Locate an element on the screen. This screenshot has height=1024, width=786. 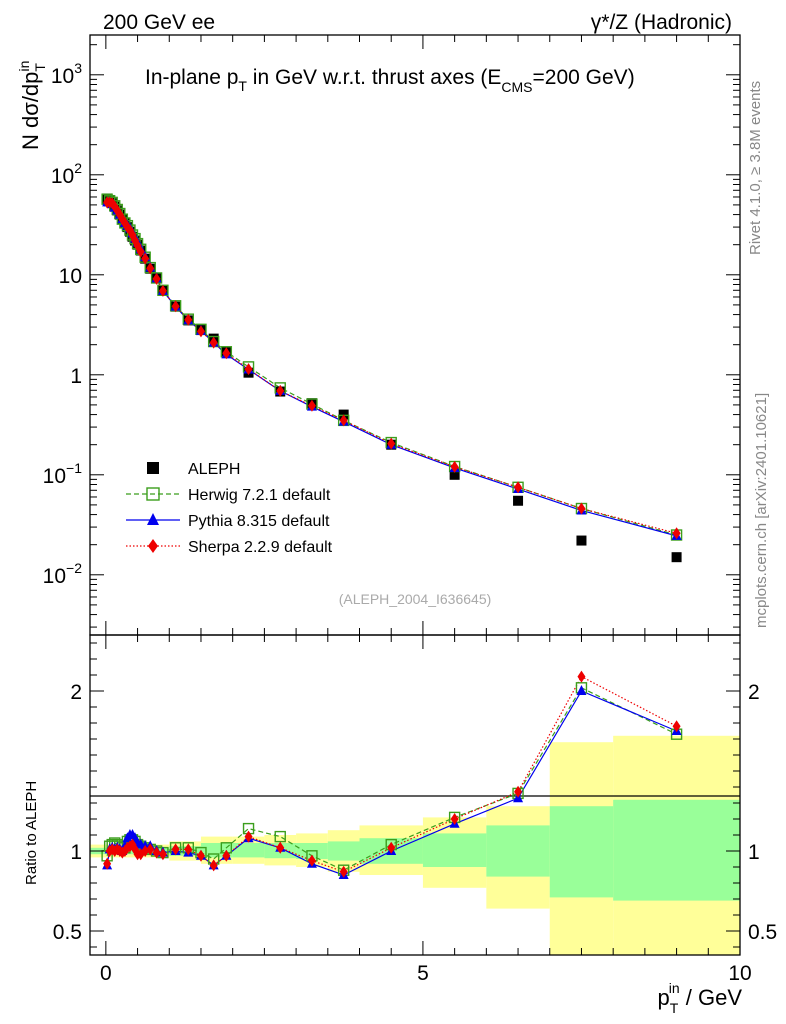
x-axis-title-base: p is located at coordinates (663, 997).